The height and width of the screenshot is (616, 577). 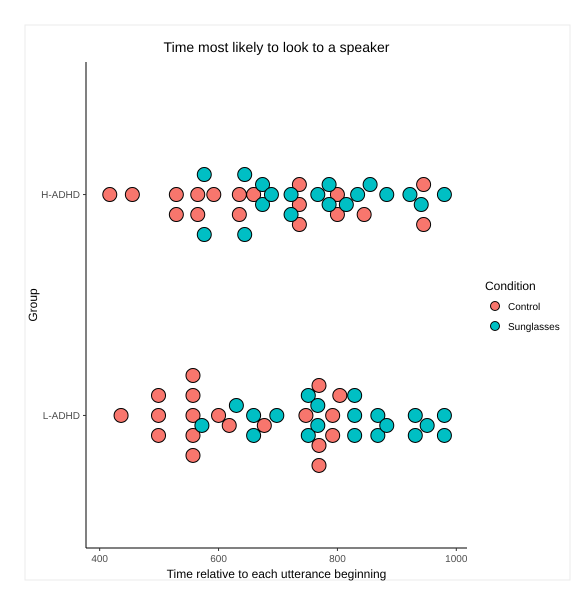 I want to click on x-axis-title: Time relative to each utterance beginning, so click(x=276, y=574).